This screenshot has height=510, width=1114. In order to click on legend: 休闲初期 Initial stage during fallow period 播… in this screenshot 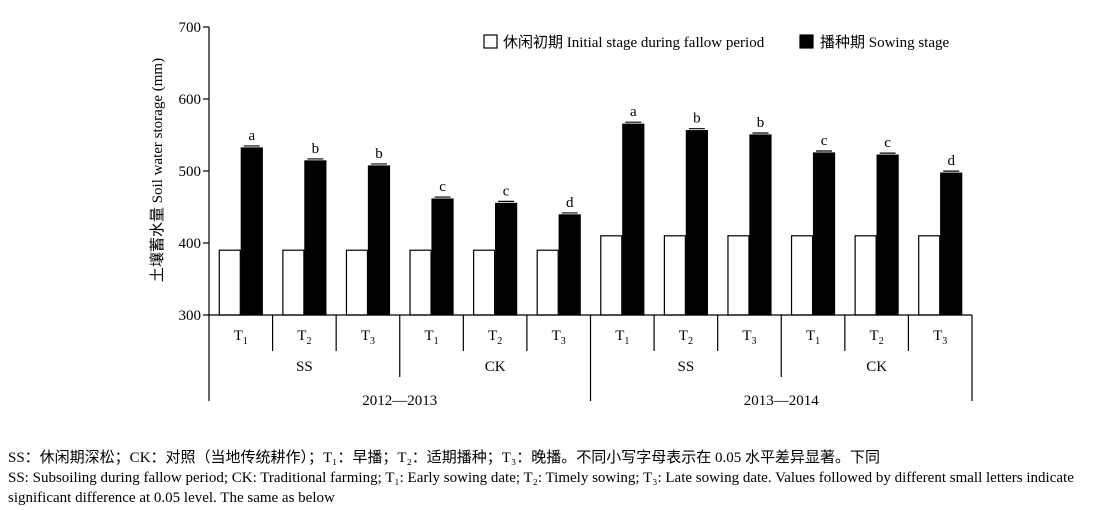, I will do `click(716, 42)`.